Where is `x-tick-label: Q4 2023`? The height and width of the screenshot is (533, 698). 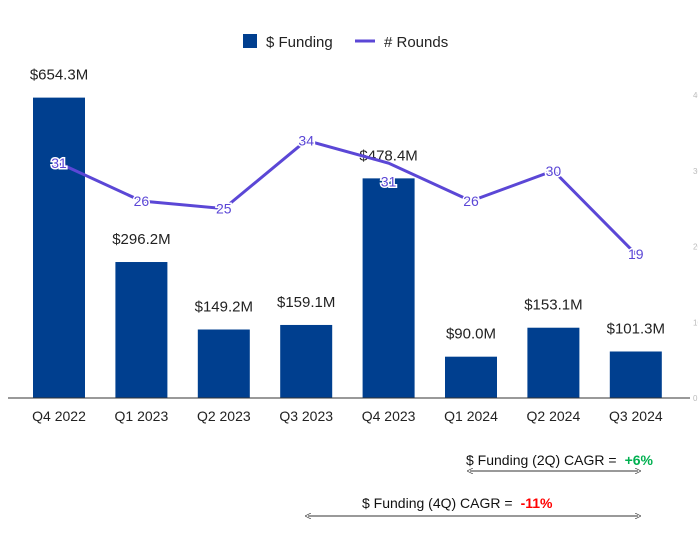 x-tick-label: Q4 2023 is located at coordinates (389, 416).